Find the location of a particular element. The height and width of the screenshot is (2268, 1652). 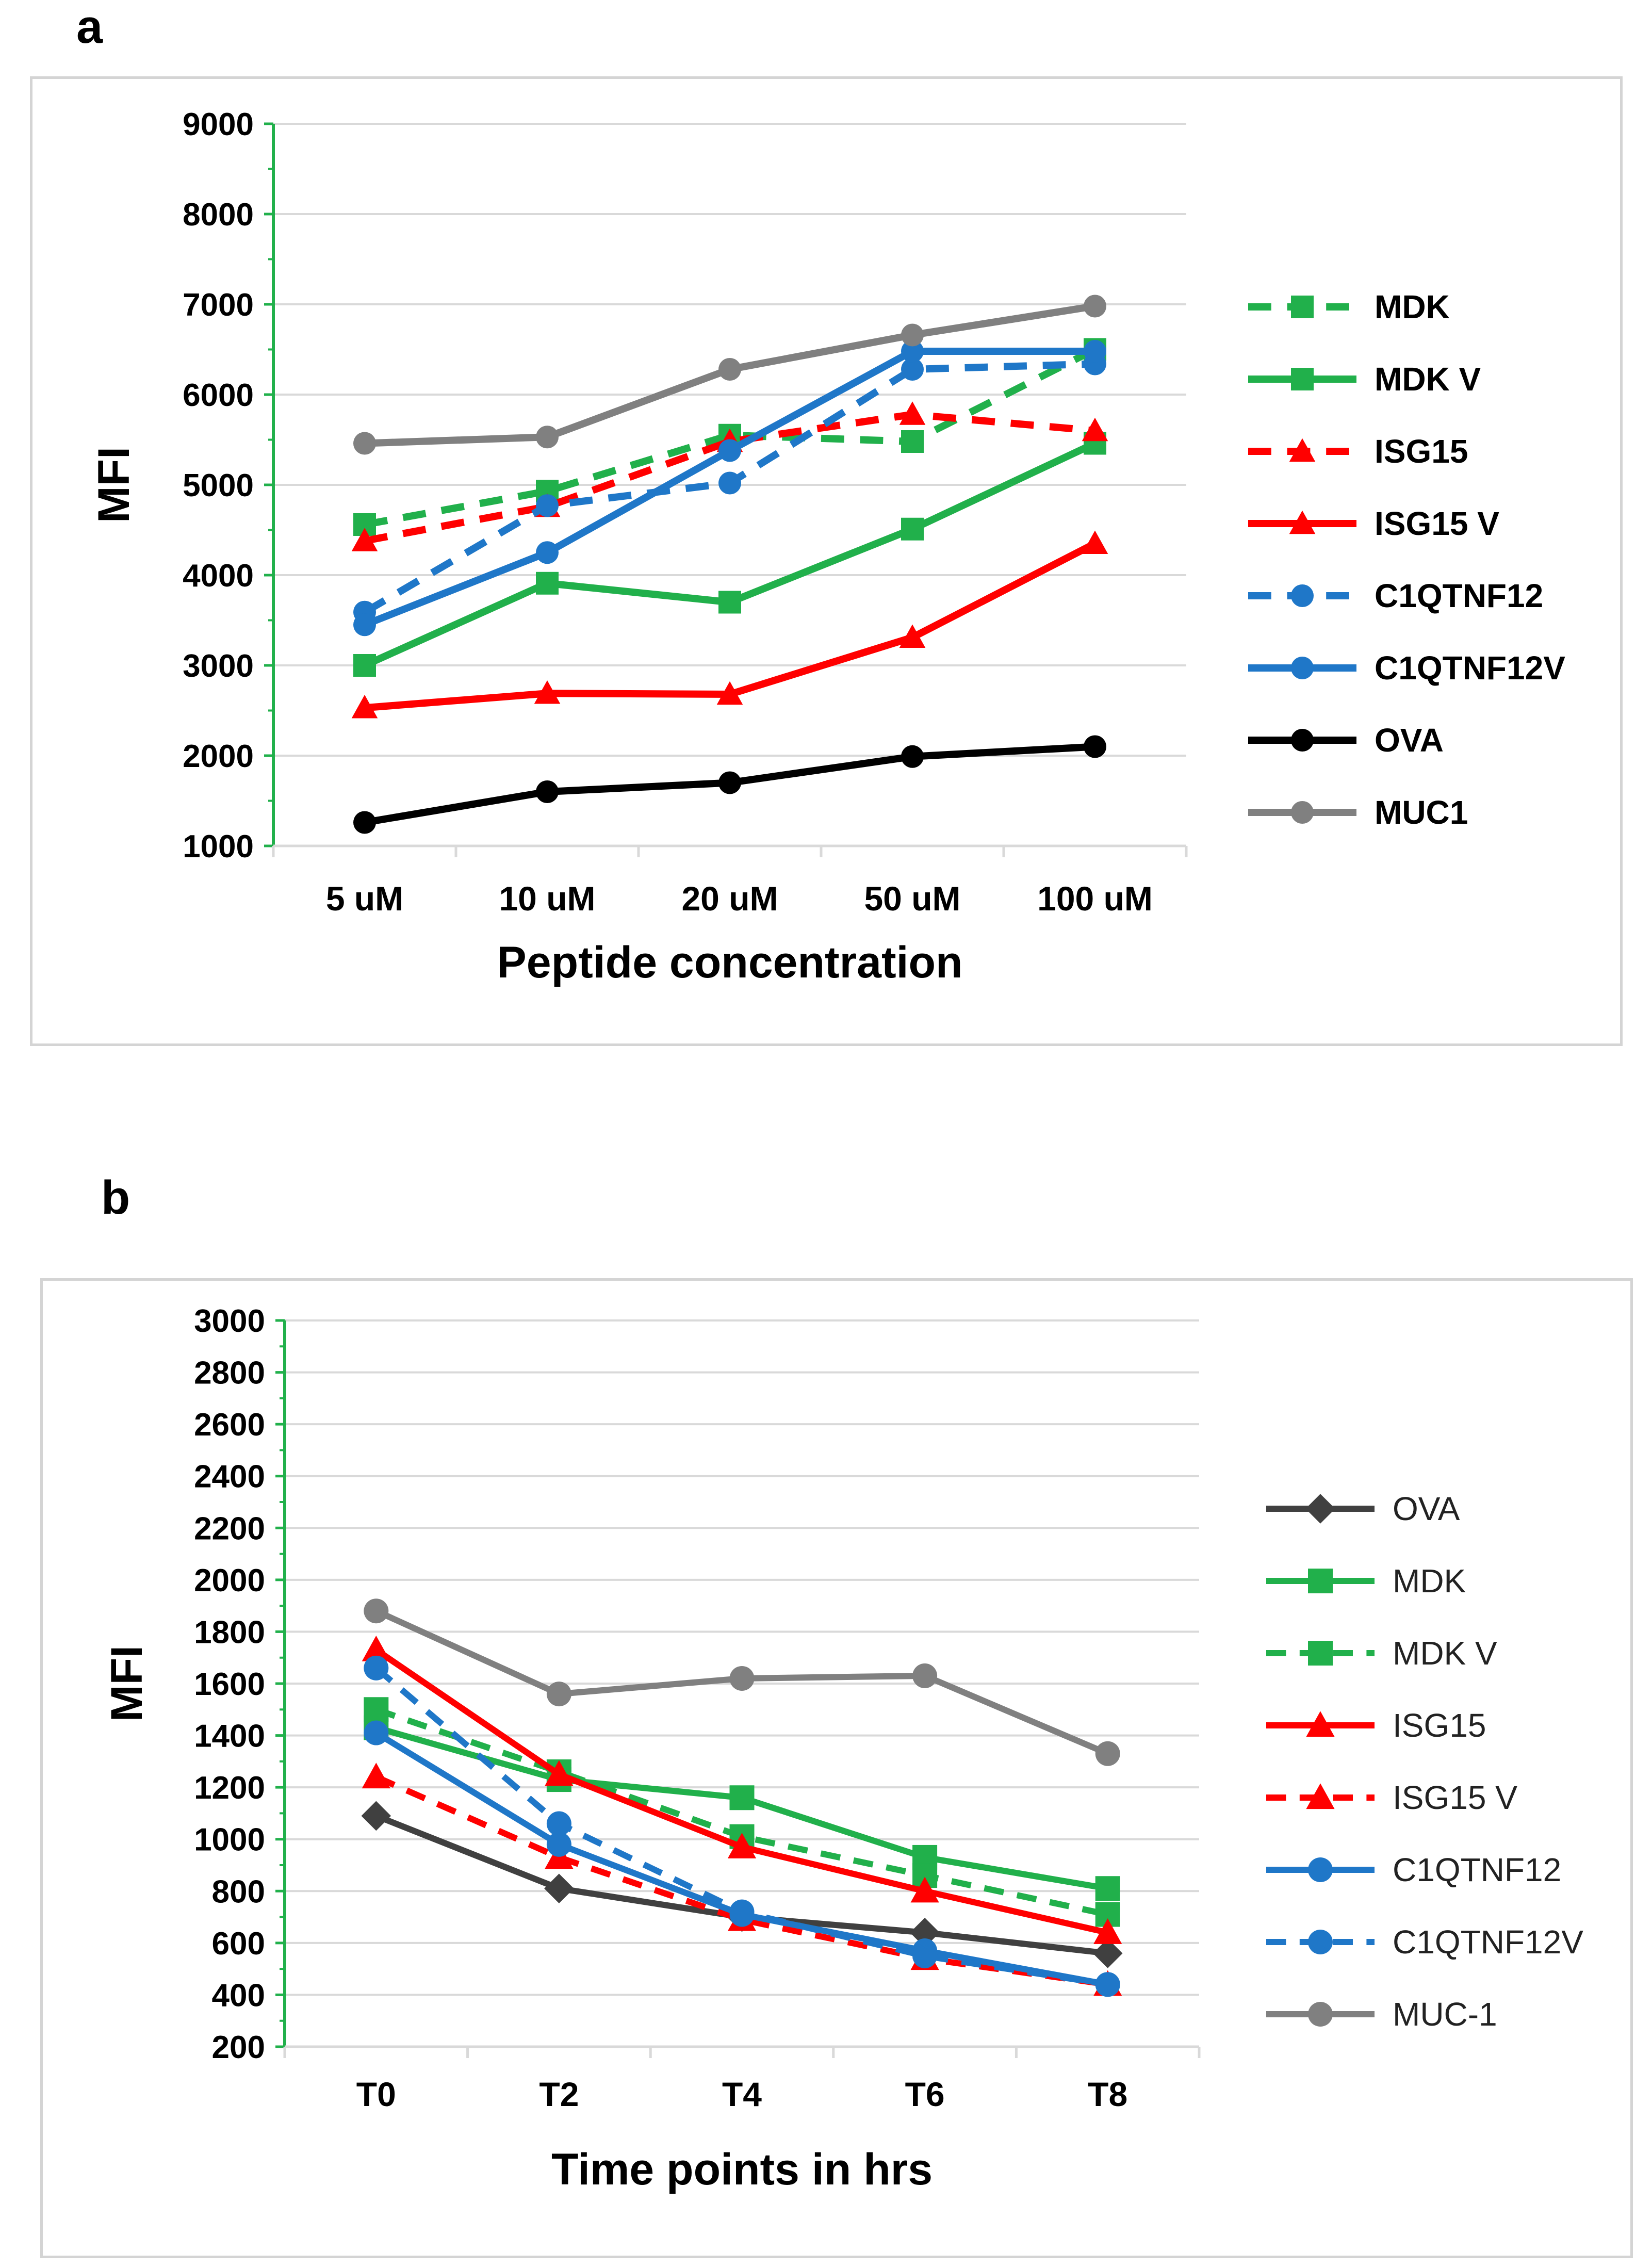

b-y-tick-label: 800 is located at coordinates (238, 1892).